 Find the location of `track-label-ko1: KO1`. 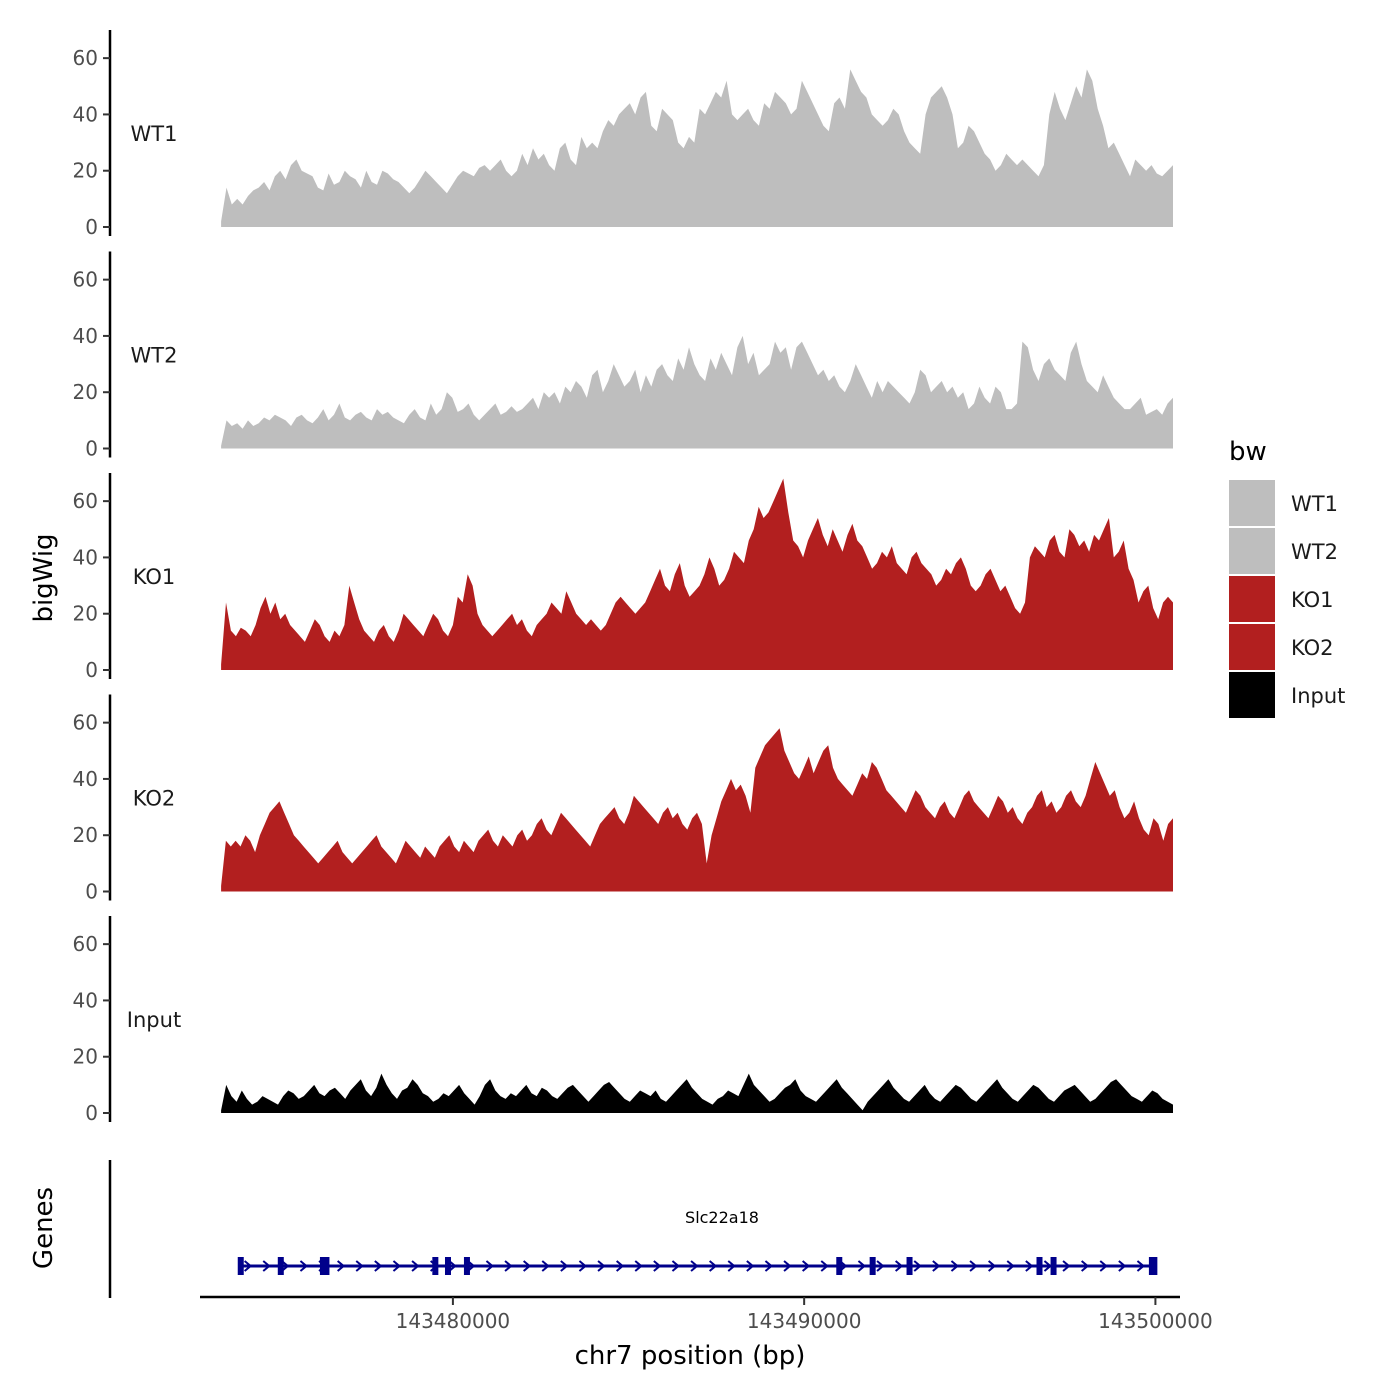

track-label-ko1: KO1 is located at coordinates (154, 577).